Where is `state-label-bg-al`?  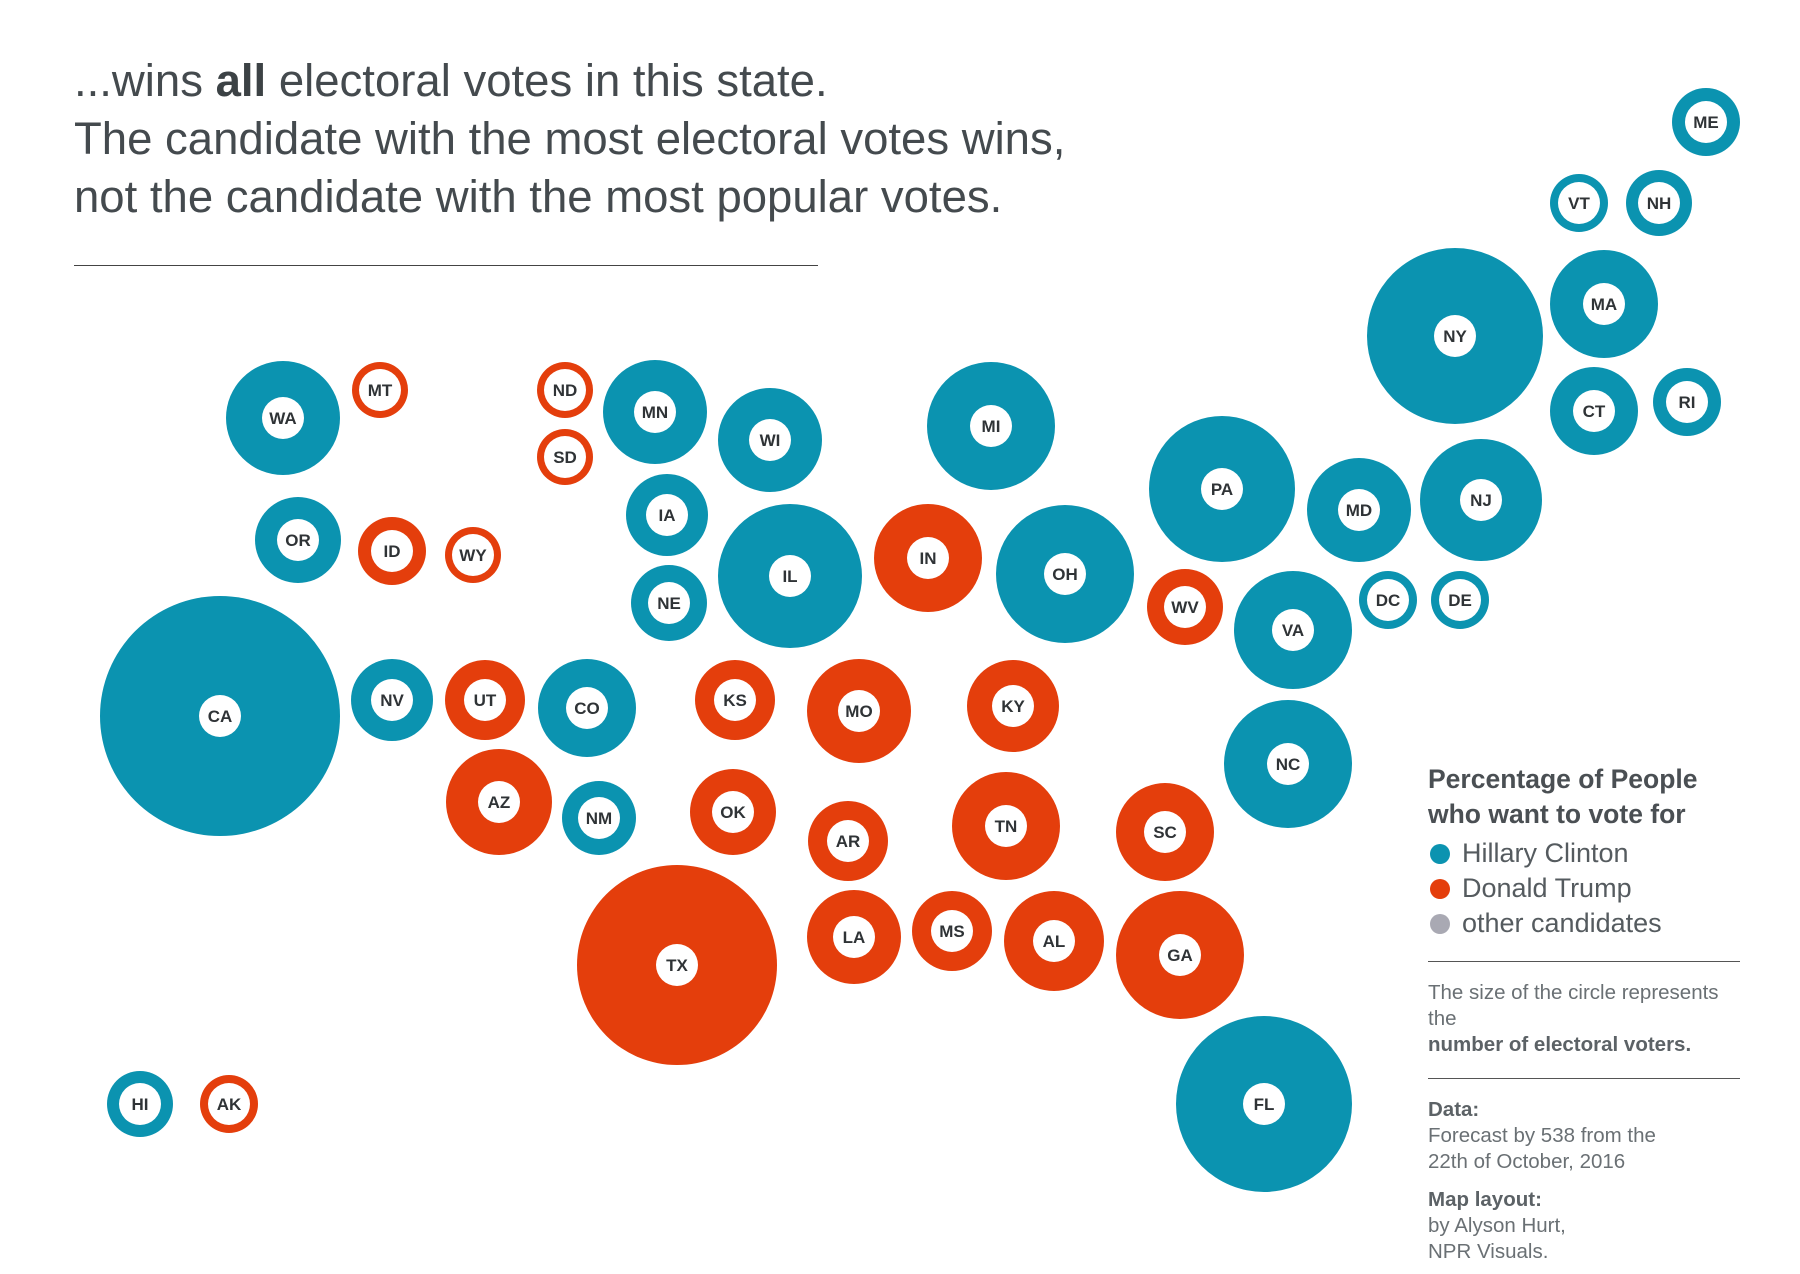
state-label-bg-al is located at coordinates (1054, 941).